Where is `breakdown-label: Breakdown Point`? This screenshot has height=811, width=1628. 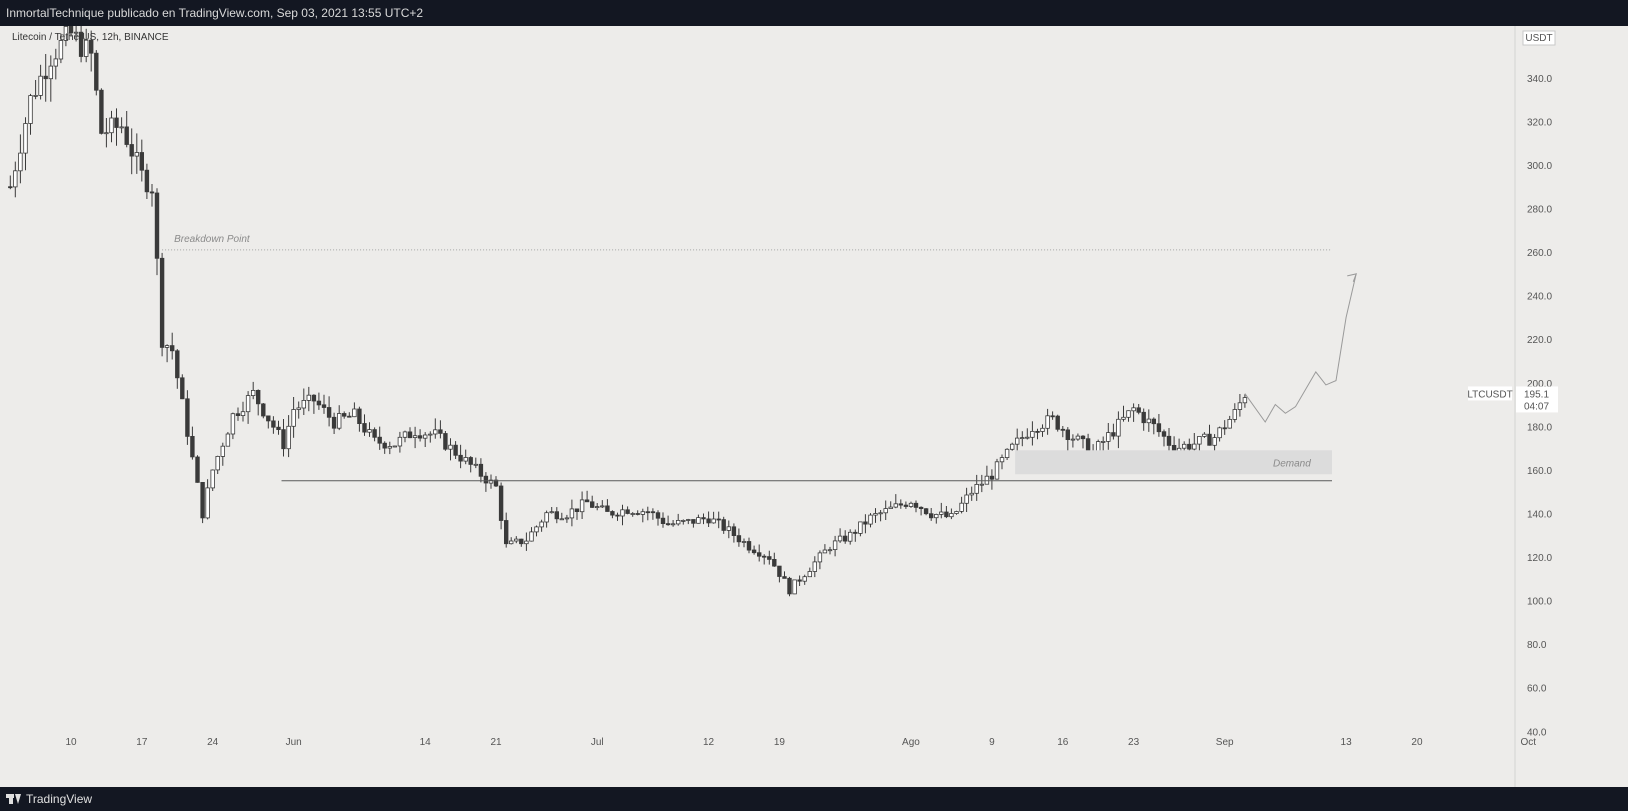 breakdown-label: Breakdown Point is located at coordinates (212, 239).